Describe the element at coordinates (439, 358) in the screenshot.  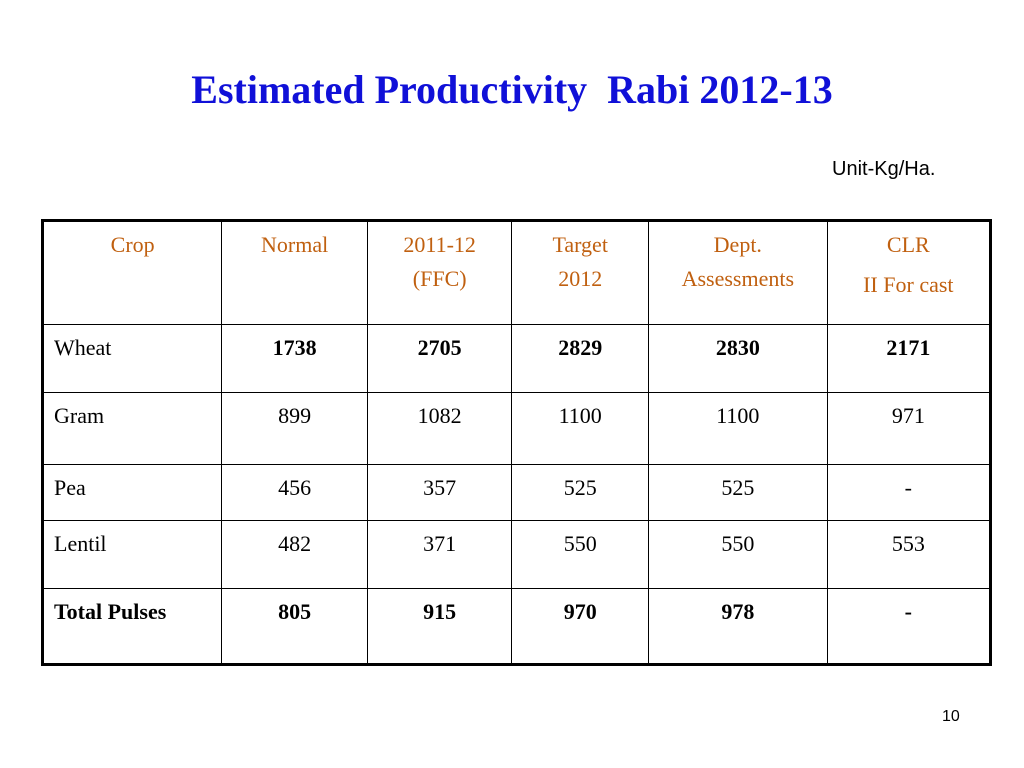
I see `cell-value: 2705` at that location.